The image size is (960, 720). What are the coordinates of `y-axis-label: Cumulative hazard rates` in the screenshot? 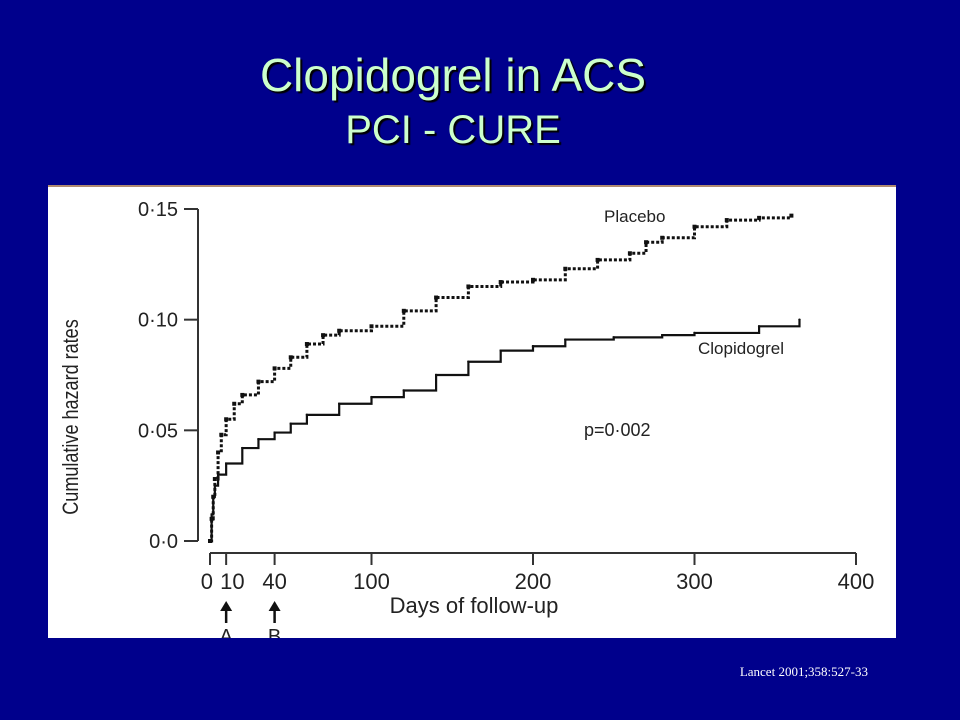 It's located at (71, 416).